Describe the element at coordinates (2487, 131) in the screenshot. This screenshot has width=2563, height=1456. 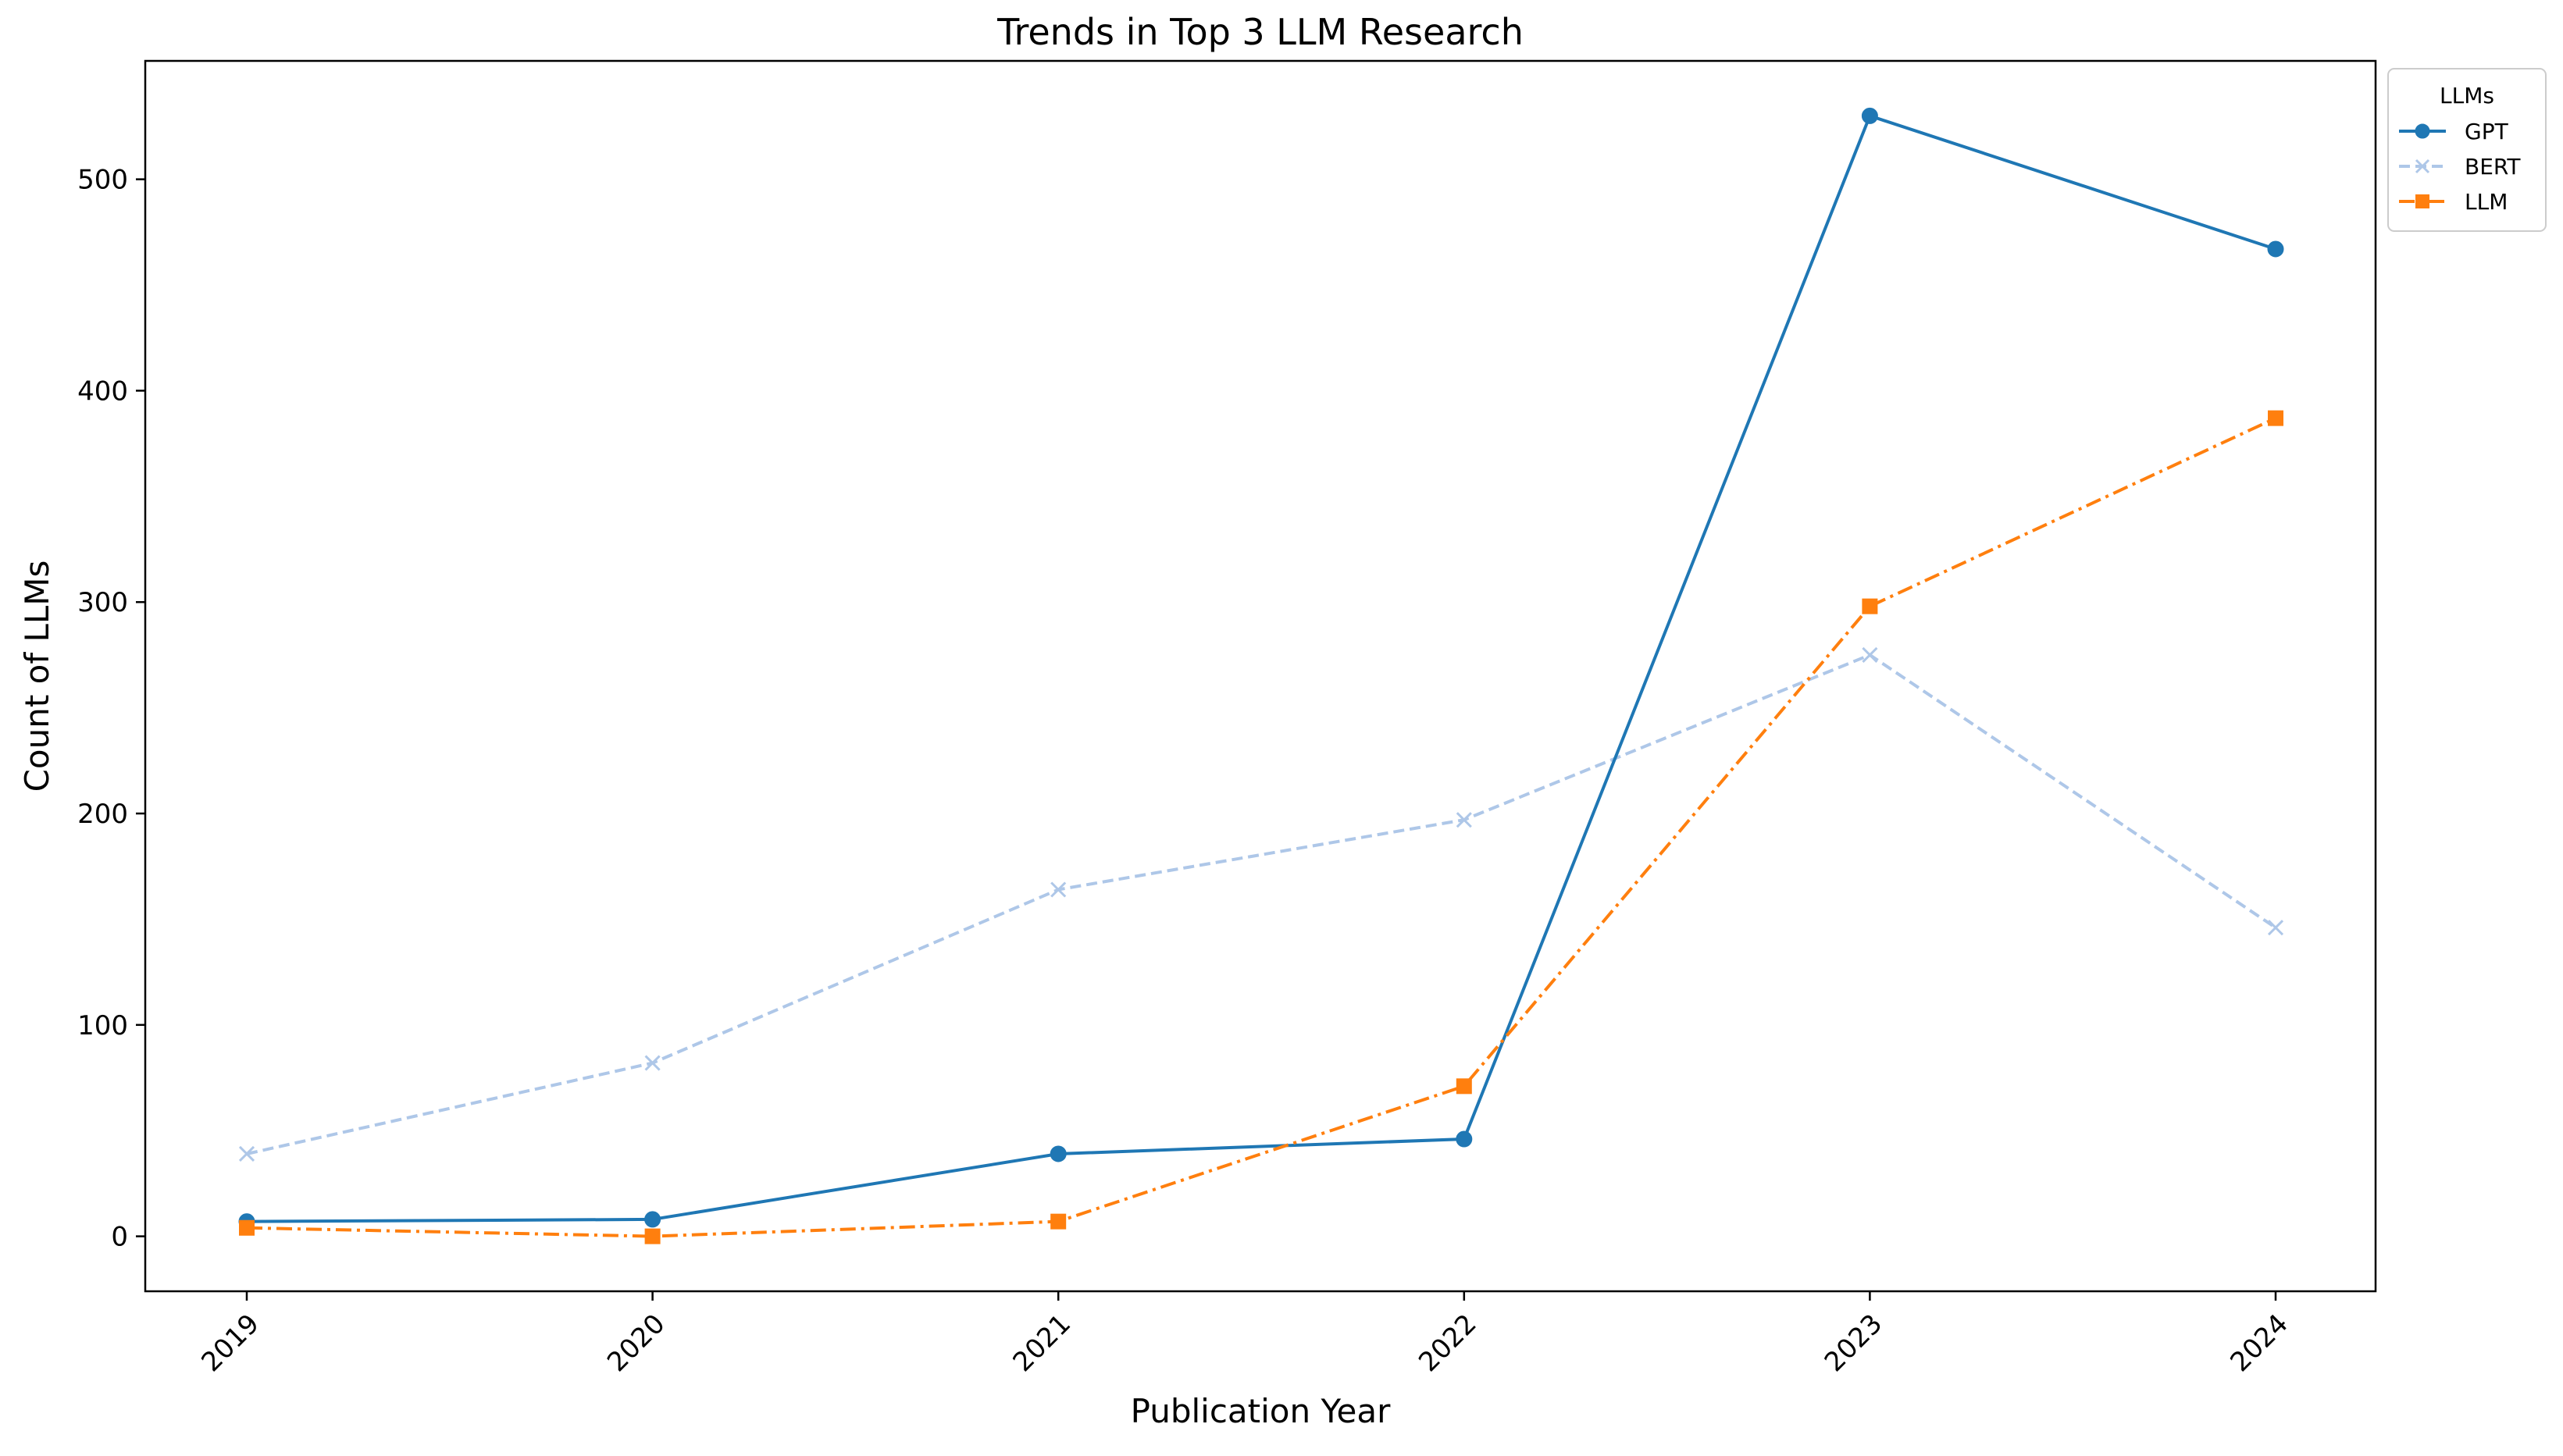
I see `legend-label: GPT` at that location.